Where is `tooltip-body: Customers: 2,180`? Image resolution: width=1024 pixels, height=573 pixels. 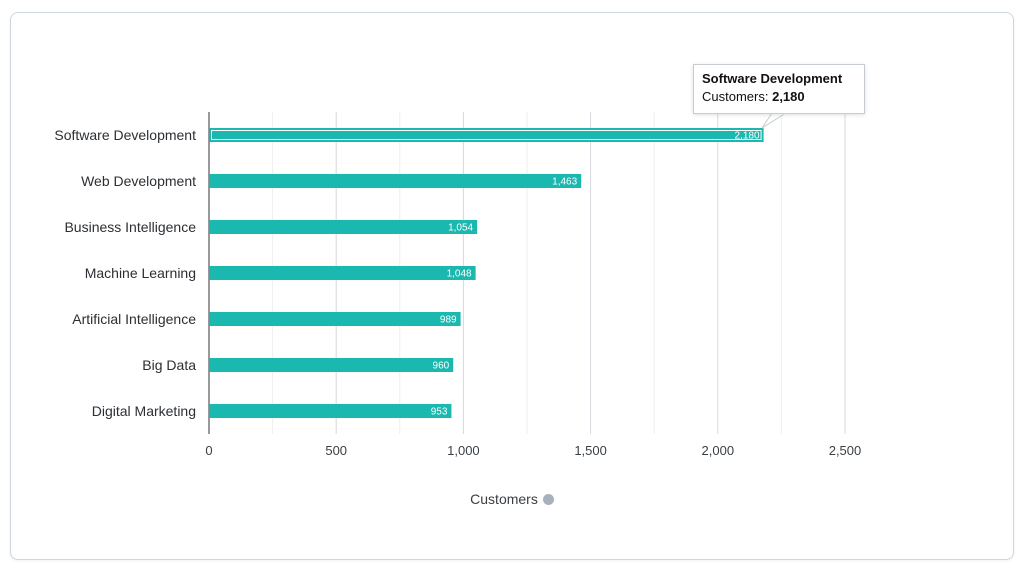
tooltip-body: Customers: 2,180 is located at coordinates (779, 96).